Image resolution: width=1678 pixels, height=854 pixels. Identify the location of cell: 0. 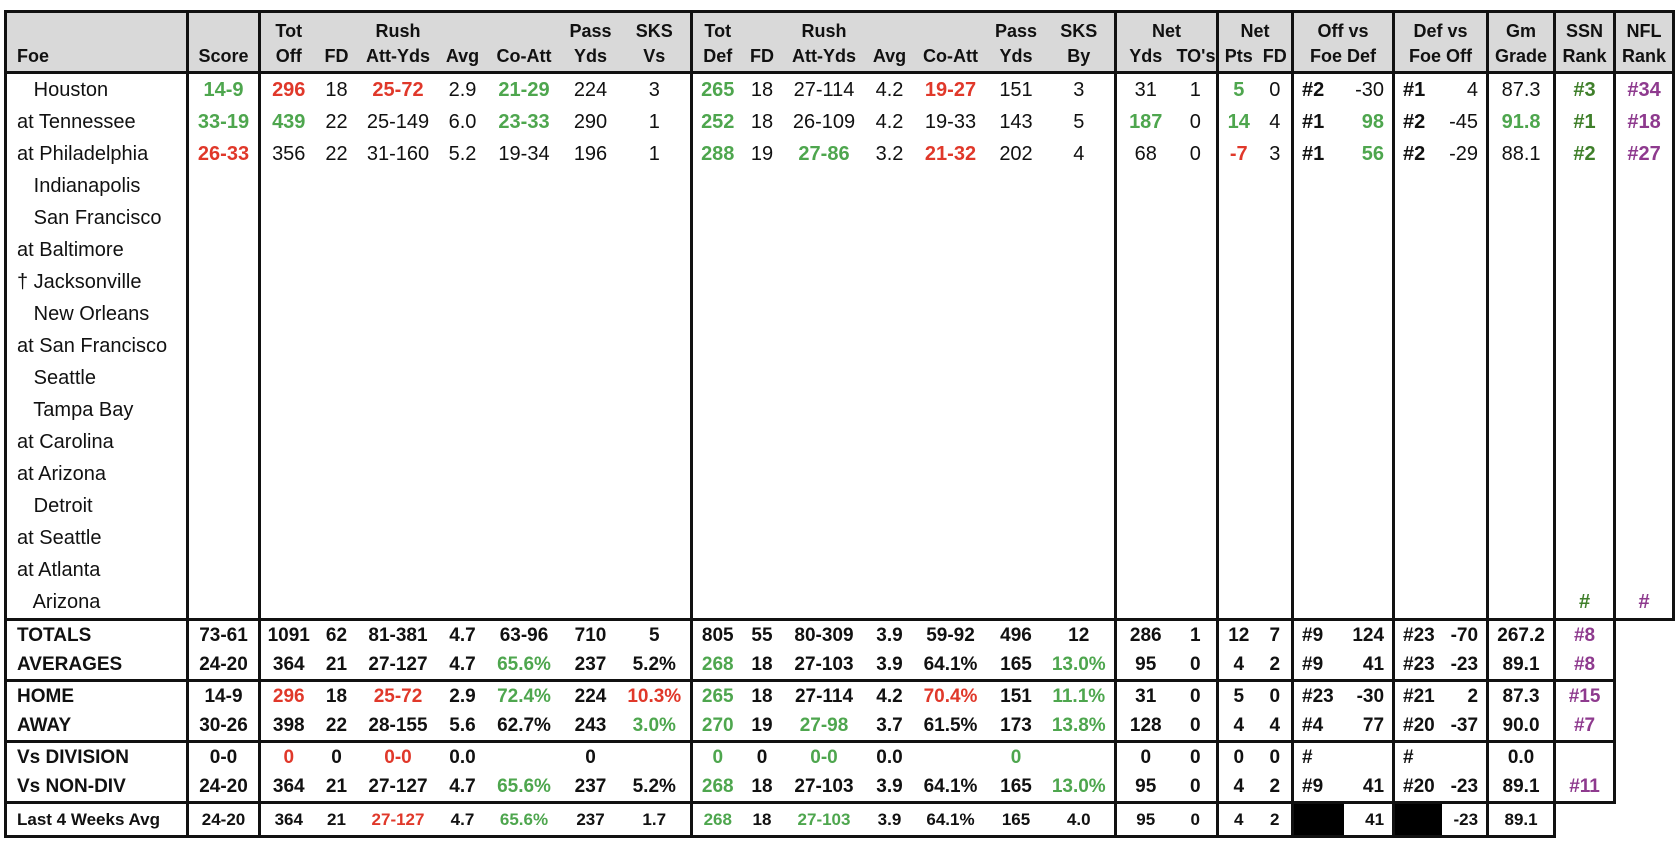
(336, 756).